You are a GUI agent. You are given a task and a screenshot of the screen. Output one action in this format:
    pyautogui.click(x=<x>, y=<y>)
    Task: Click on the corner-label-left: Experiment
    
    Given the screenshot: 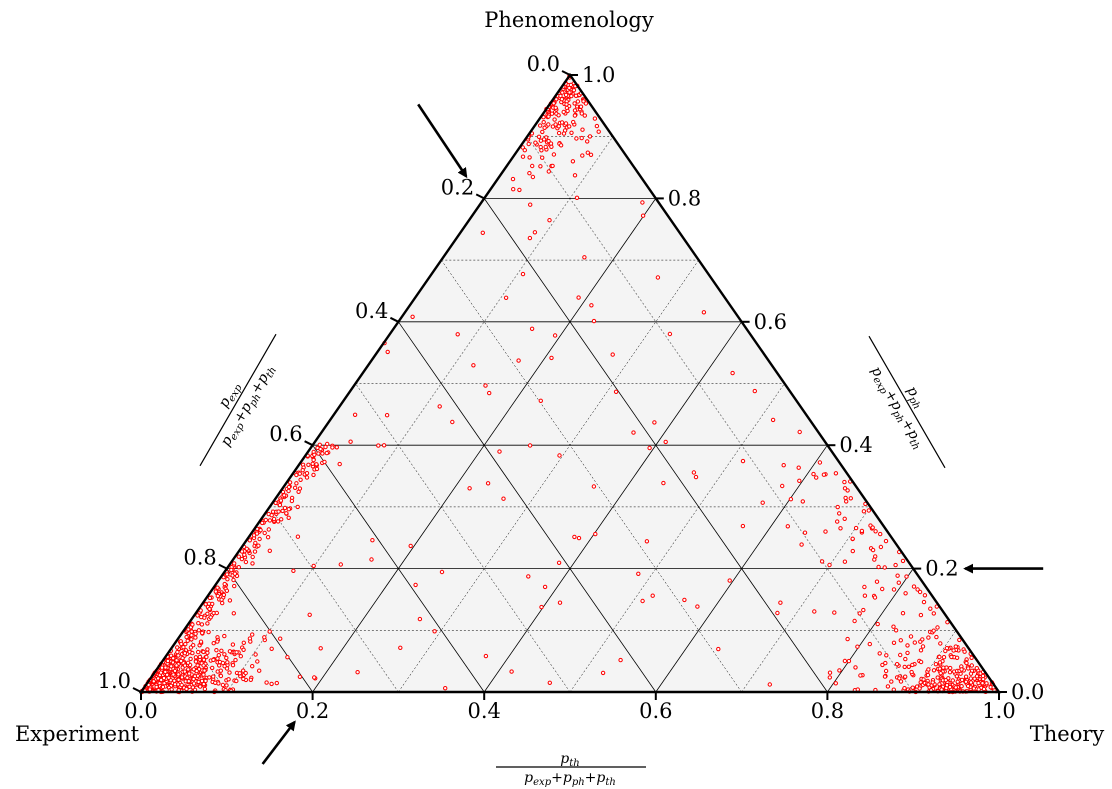 What is the action you would take?
    pyautogui.click(x=77, y=734)
    